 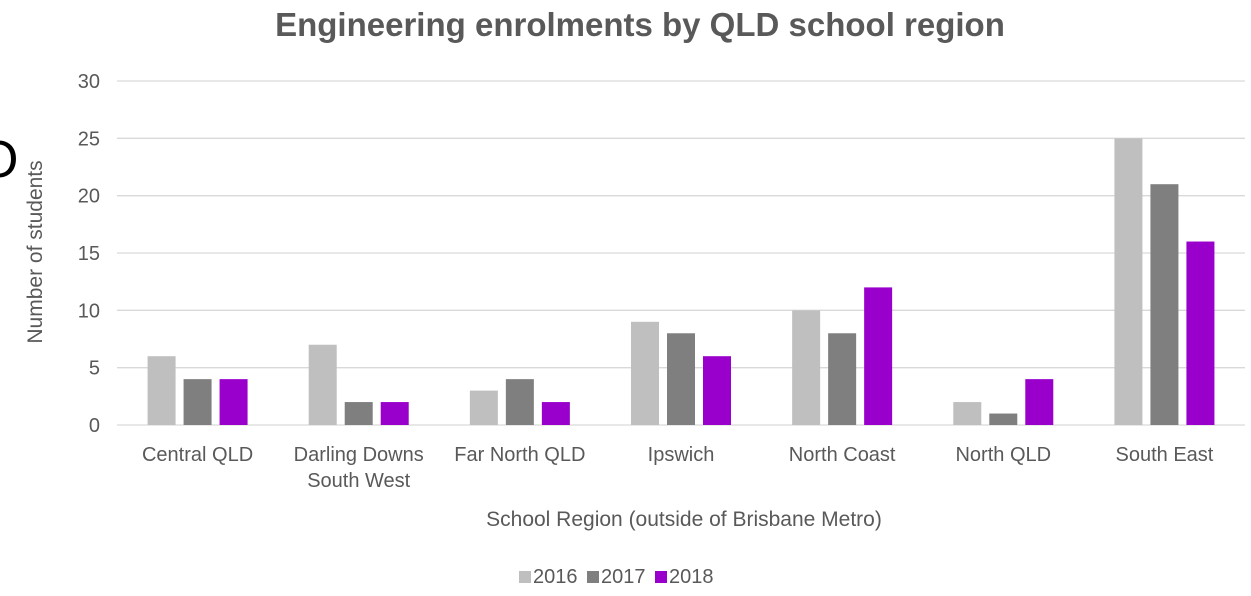 What do you see at coordinates (691, 577) in the screenshot?
I see `legend-label: 2018` at bounding box center [691, 577].